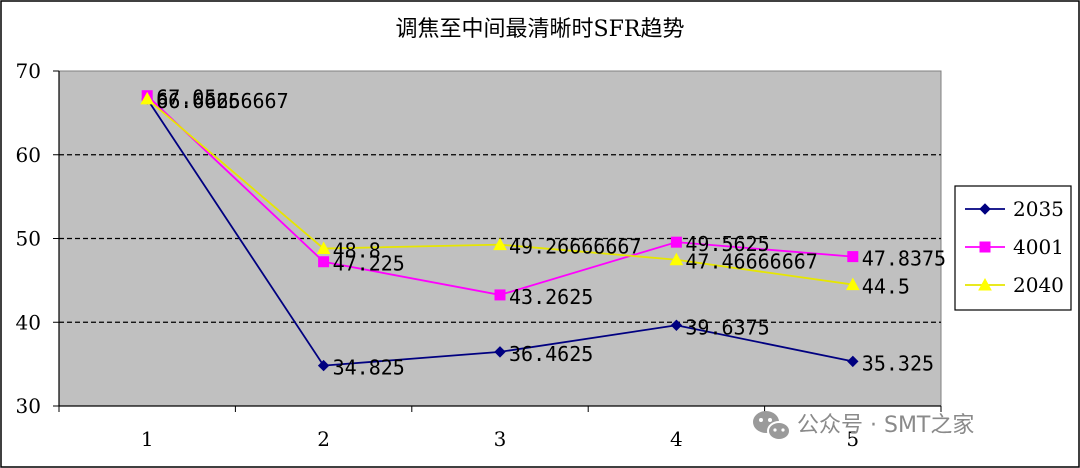  What do you see at coordinates (540, 29) in the screenshot?
I see `chart-title: 调焦至中间最清晰时SFR趋势` at bounding box center [540, 29].